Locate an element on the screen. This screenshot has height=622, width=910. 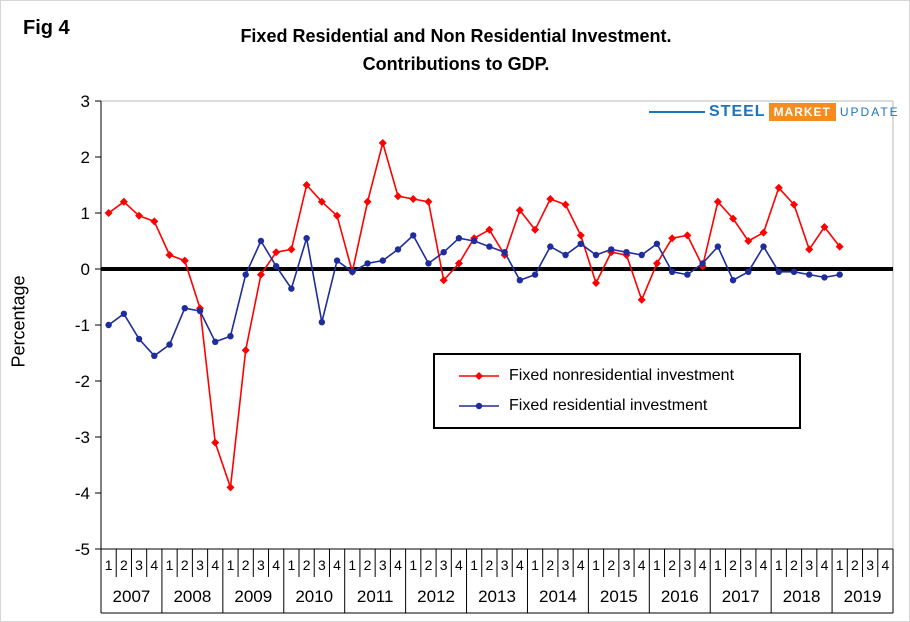
legend-marker-sample is located at coordinates (479, 376).